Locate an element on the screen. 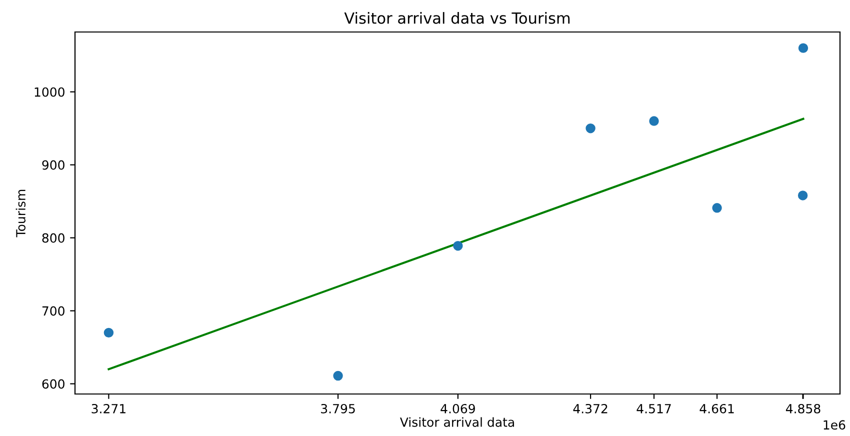 The height and width of the screenshot is (436, 850). y-axis-title: Tourism is located at coordinates (21, 214).